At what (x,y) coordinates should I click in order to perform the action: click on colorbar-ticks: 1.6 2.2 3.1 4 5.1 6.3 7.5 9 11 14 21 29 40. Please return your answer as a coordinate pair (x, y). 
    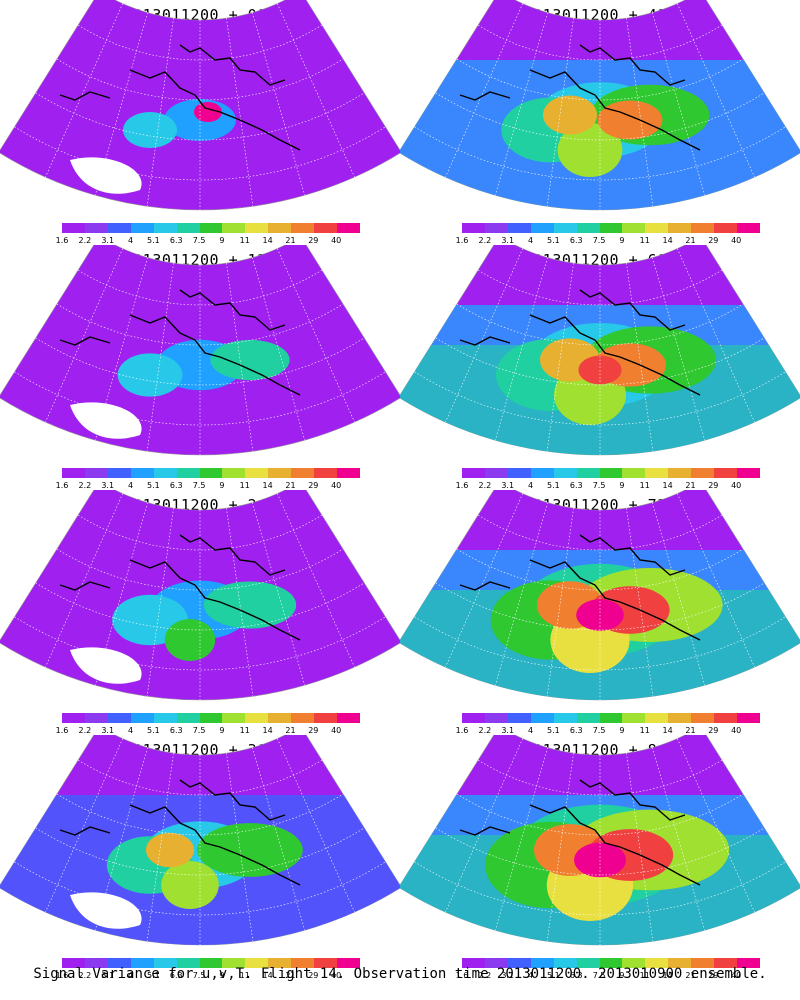
    Looking at the image, I should click on (208, 976).